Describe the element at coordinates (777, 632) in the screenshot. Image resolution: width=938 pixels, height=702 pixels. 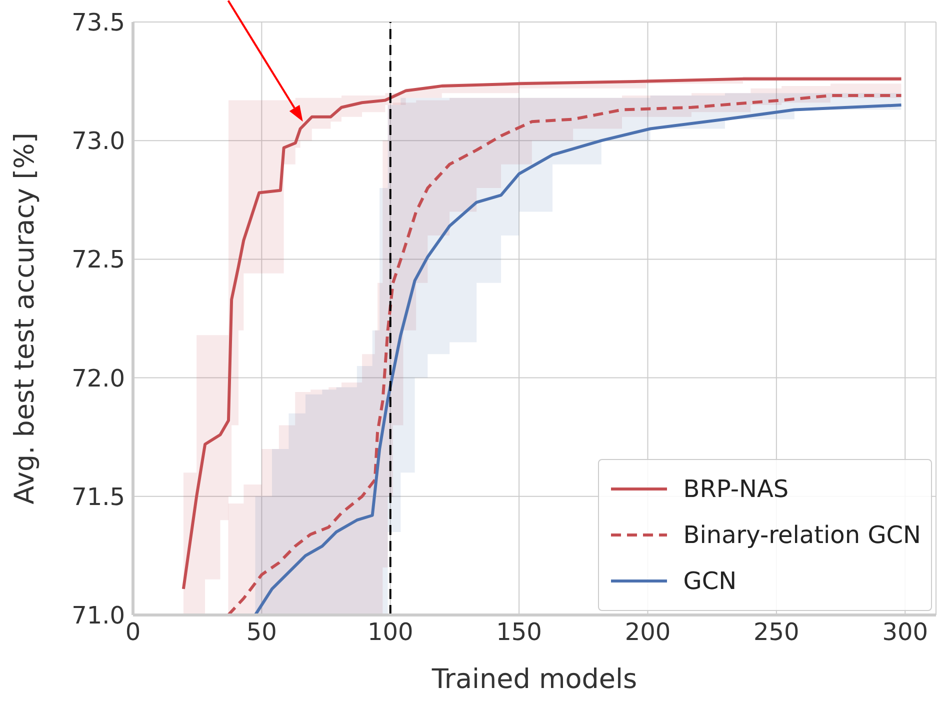
I see `x-tick-label: 250` at that location.